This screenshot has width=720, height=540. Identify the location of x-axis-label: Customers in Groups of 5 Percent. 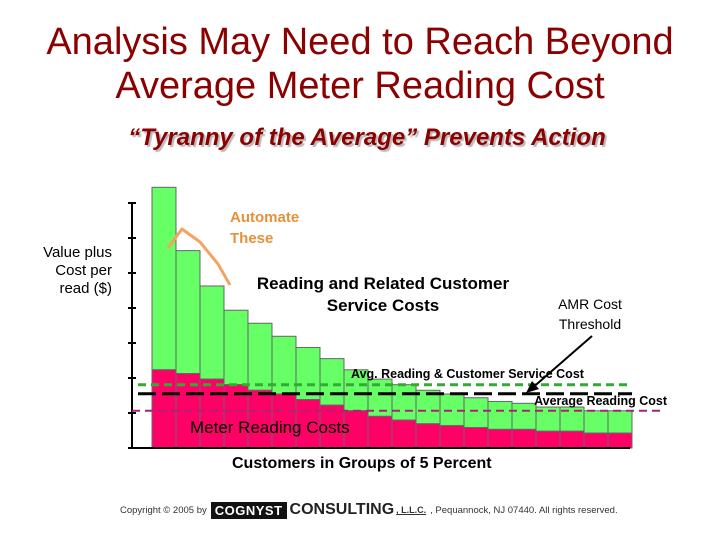
(362, 463).